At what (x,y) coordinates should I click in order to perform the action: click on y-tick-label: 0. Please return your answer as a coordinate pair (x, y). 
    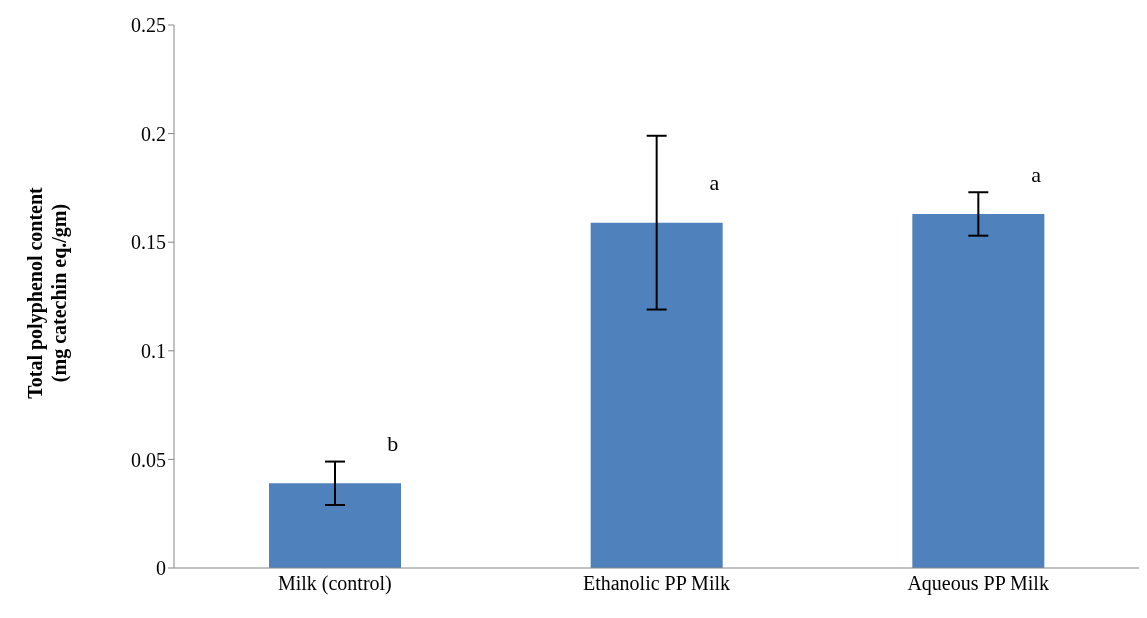
    Looking at the image, I should click on (161, 568).